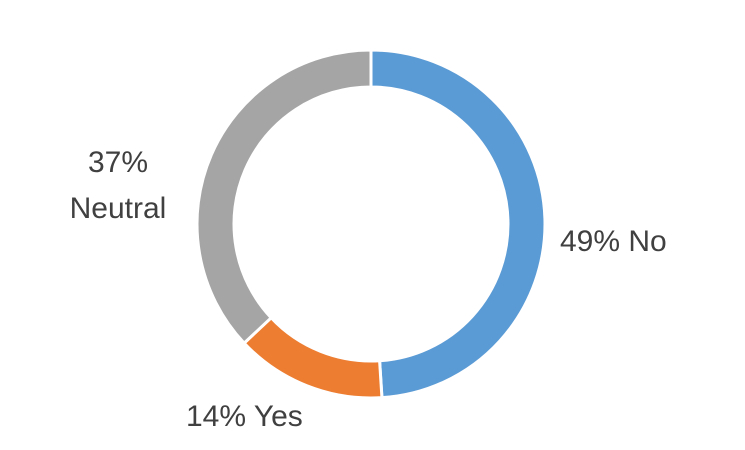  What do you see at coordinates (244, 416) in the screenshot?
I see `data-label-yes: 14% Yes` at bounding box center [244, 416].